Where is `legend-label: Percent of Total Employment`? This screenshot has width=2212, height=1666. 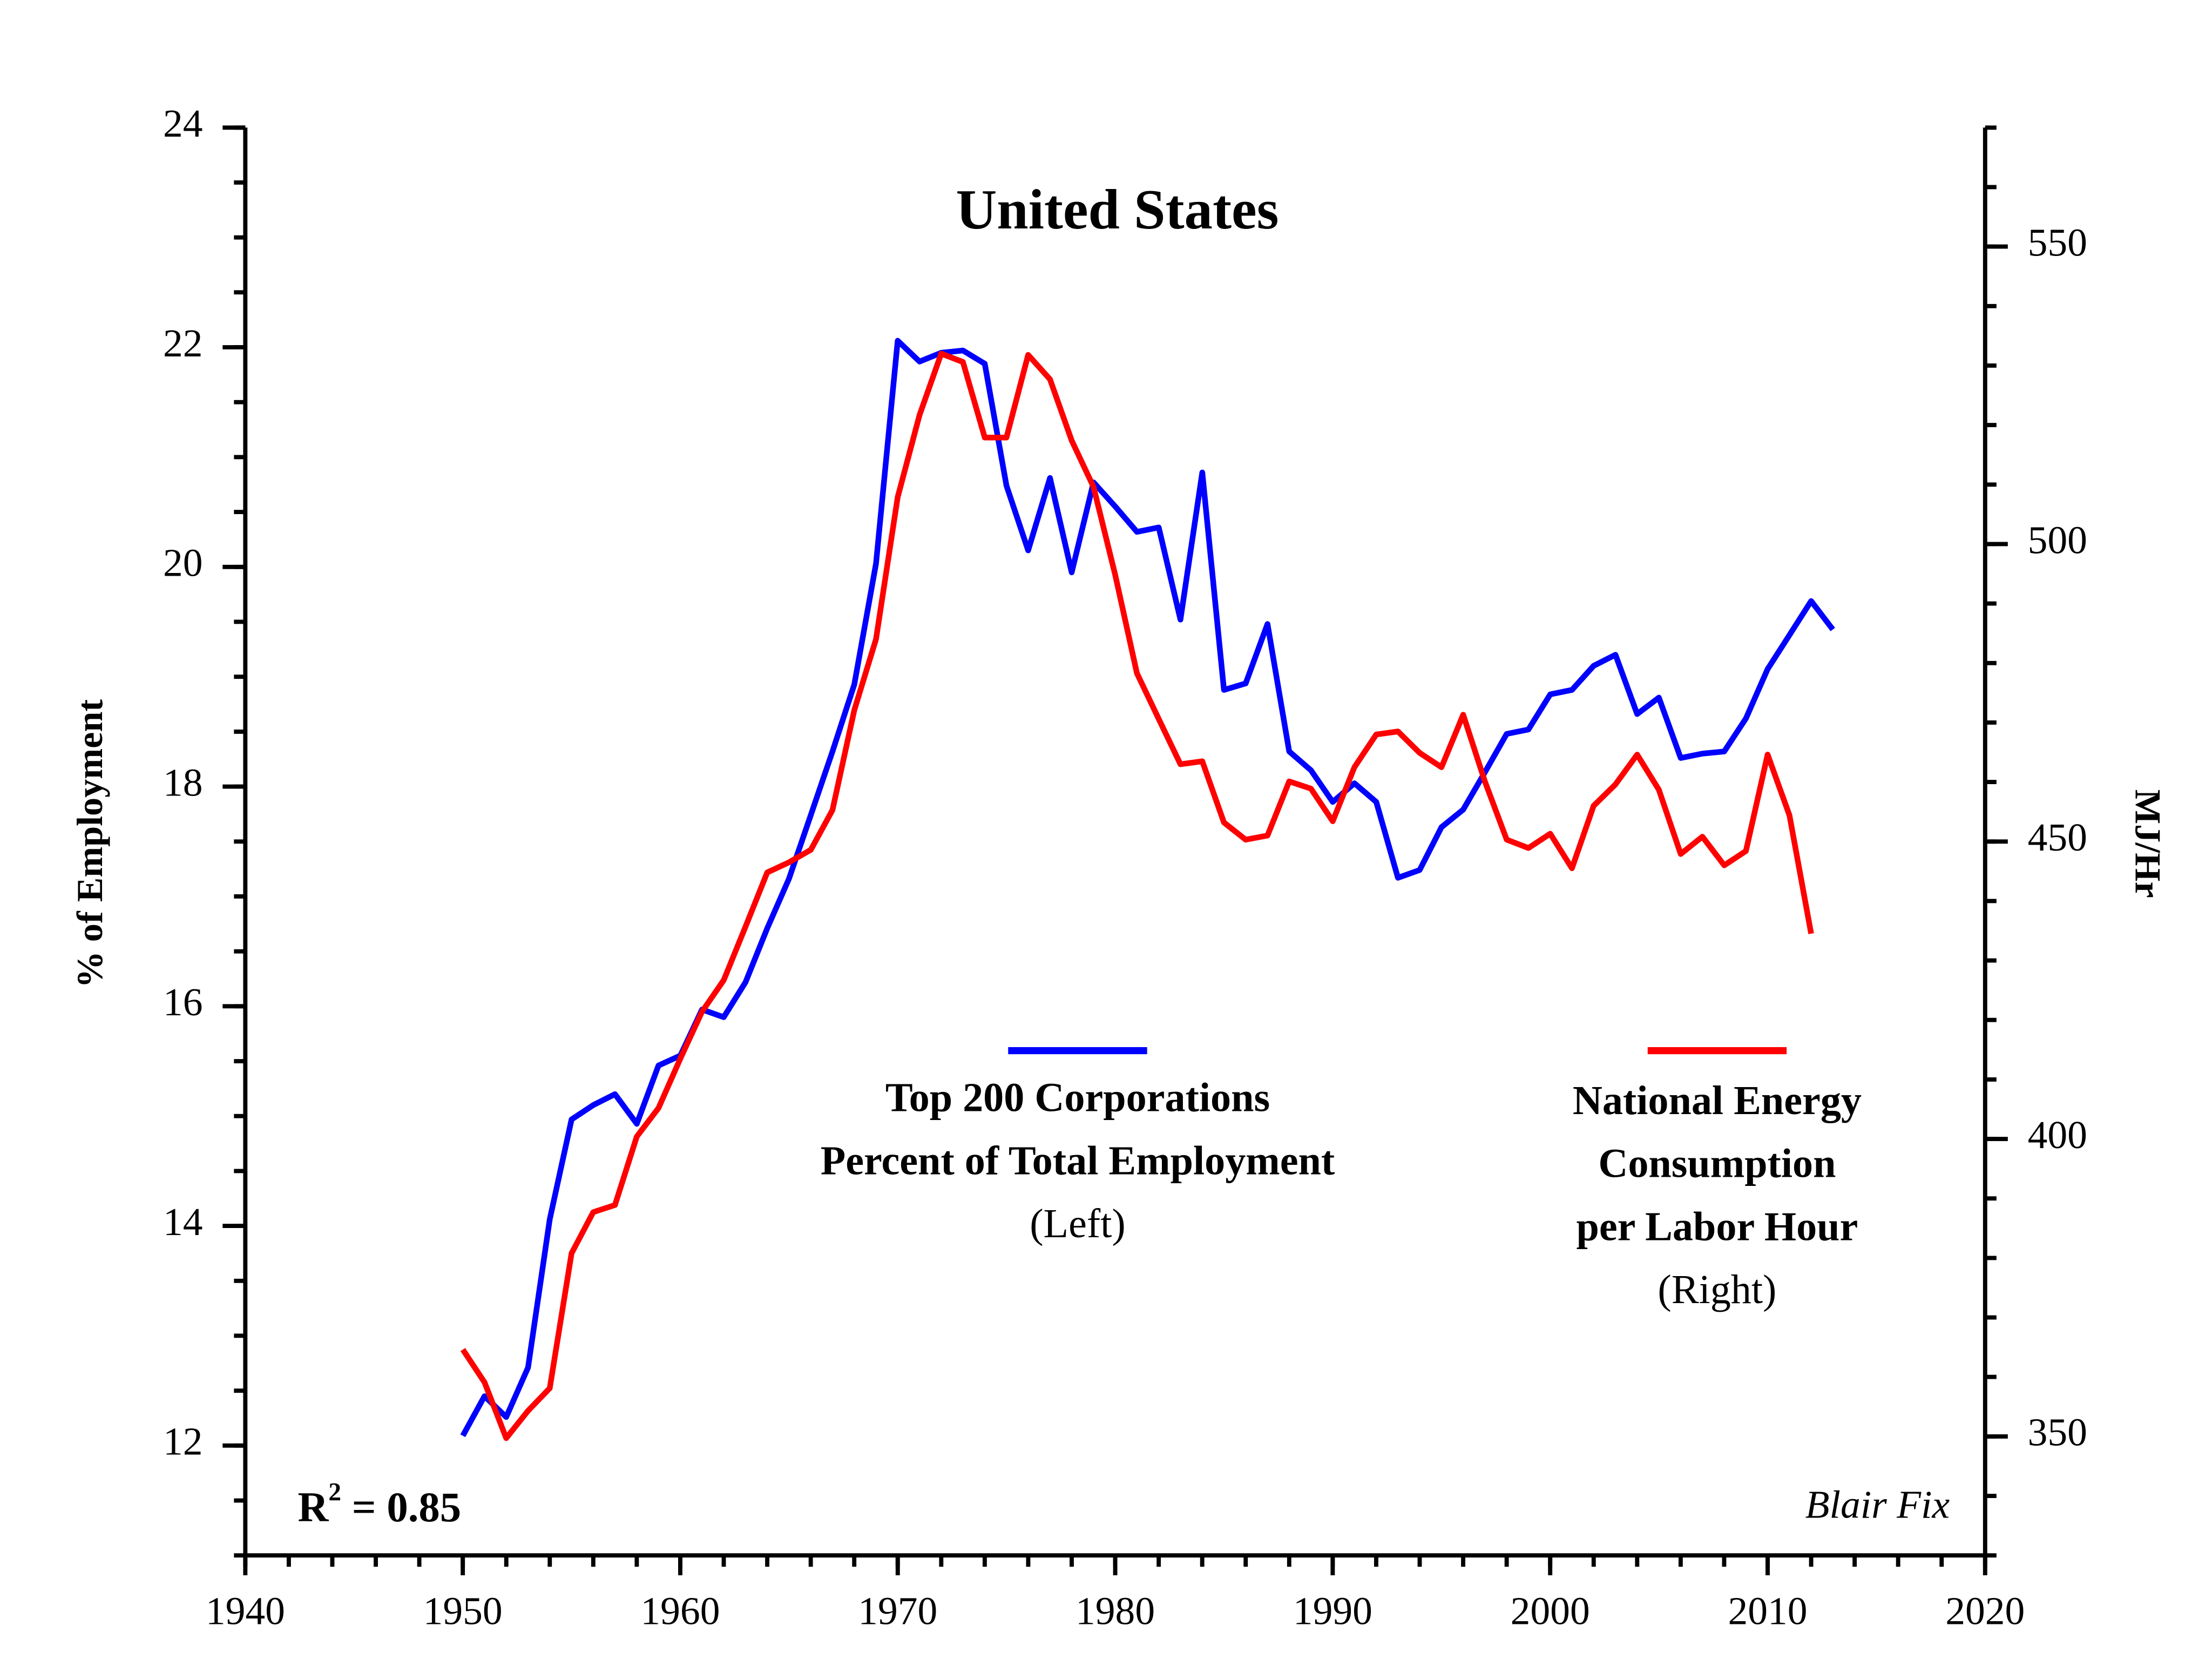 legend-label: Percent of Total Employment is located at coordinates (1078, 1160).